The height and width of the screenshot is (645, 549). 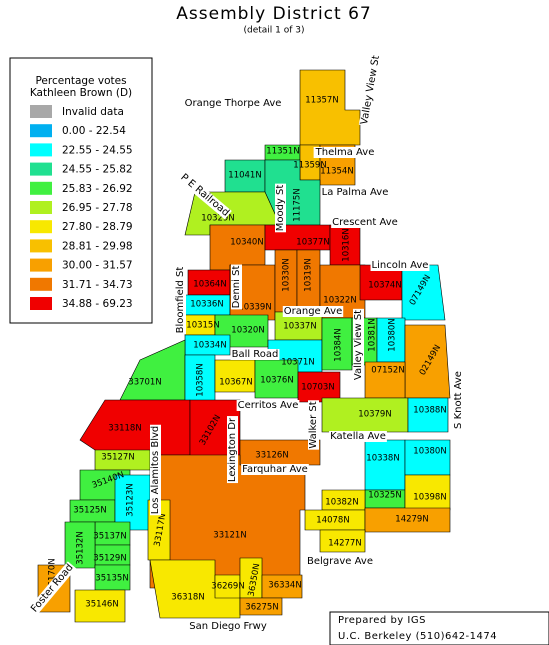 I want to click on street-label: Farquhar Ave, so click(x=275, y=469).